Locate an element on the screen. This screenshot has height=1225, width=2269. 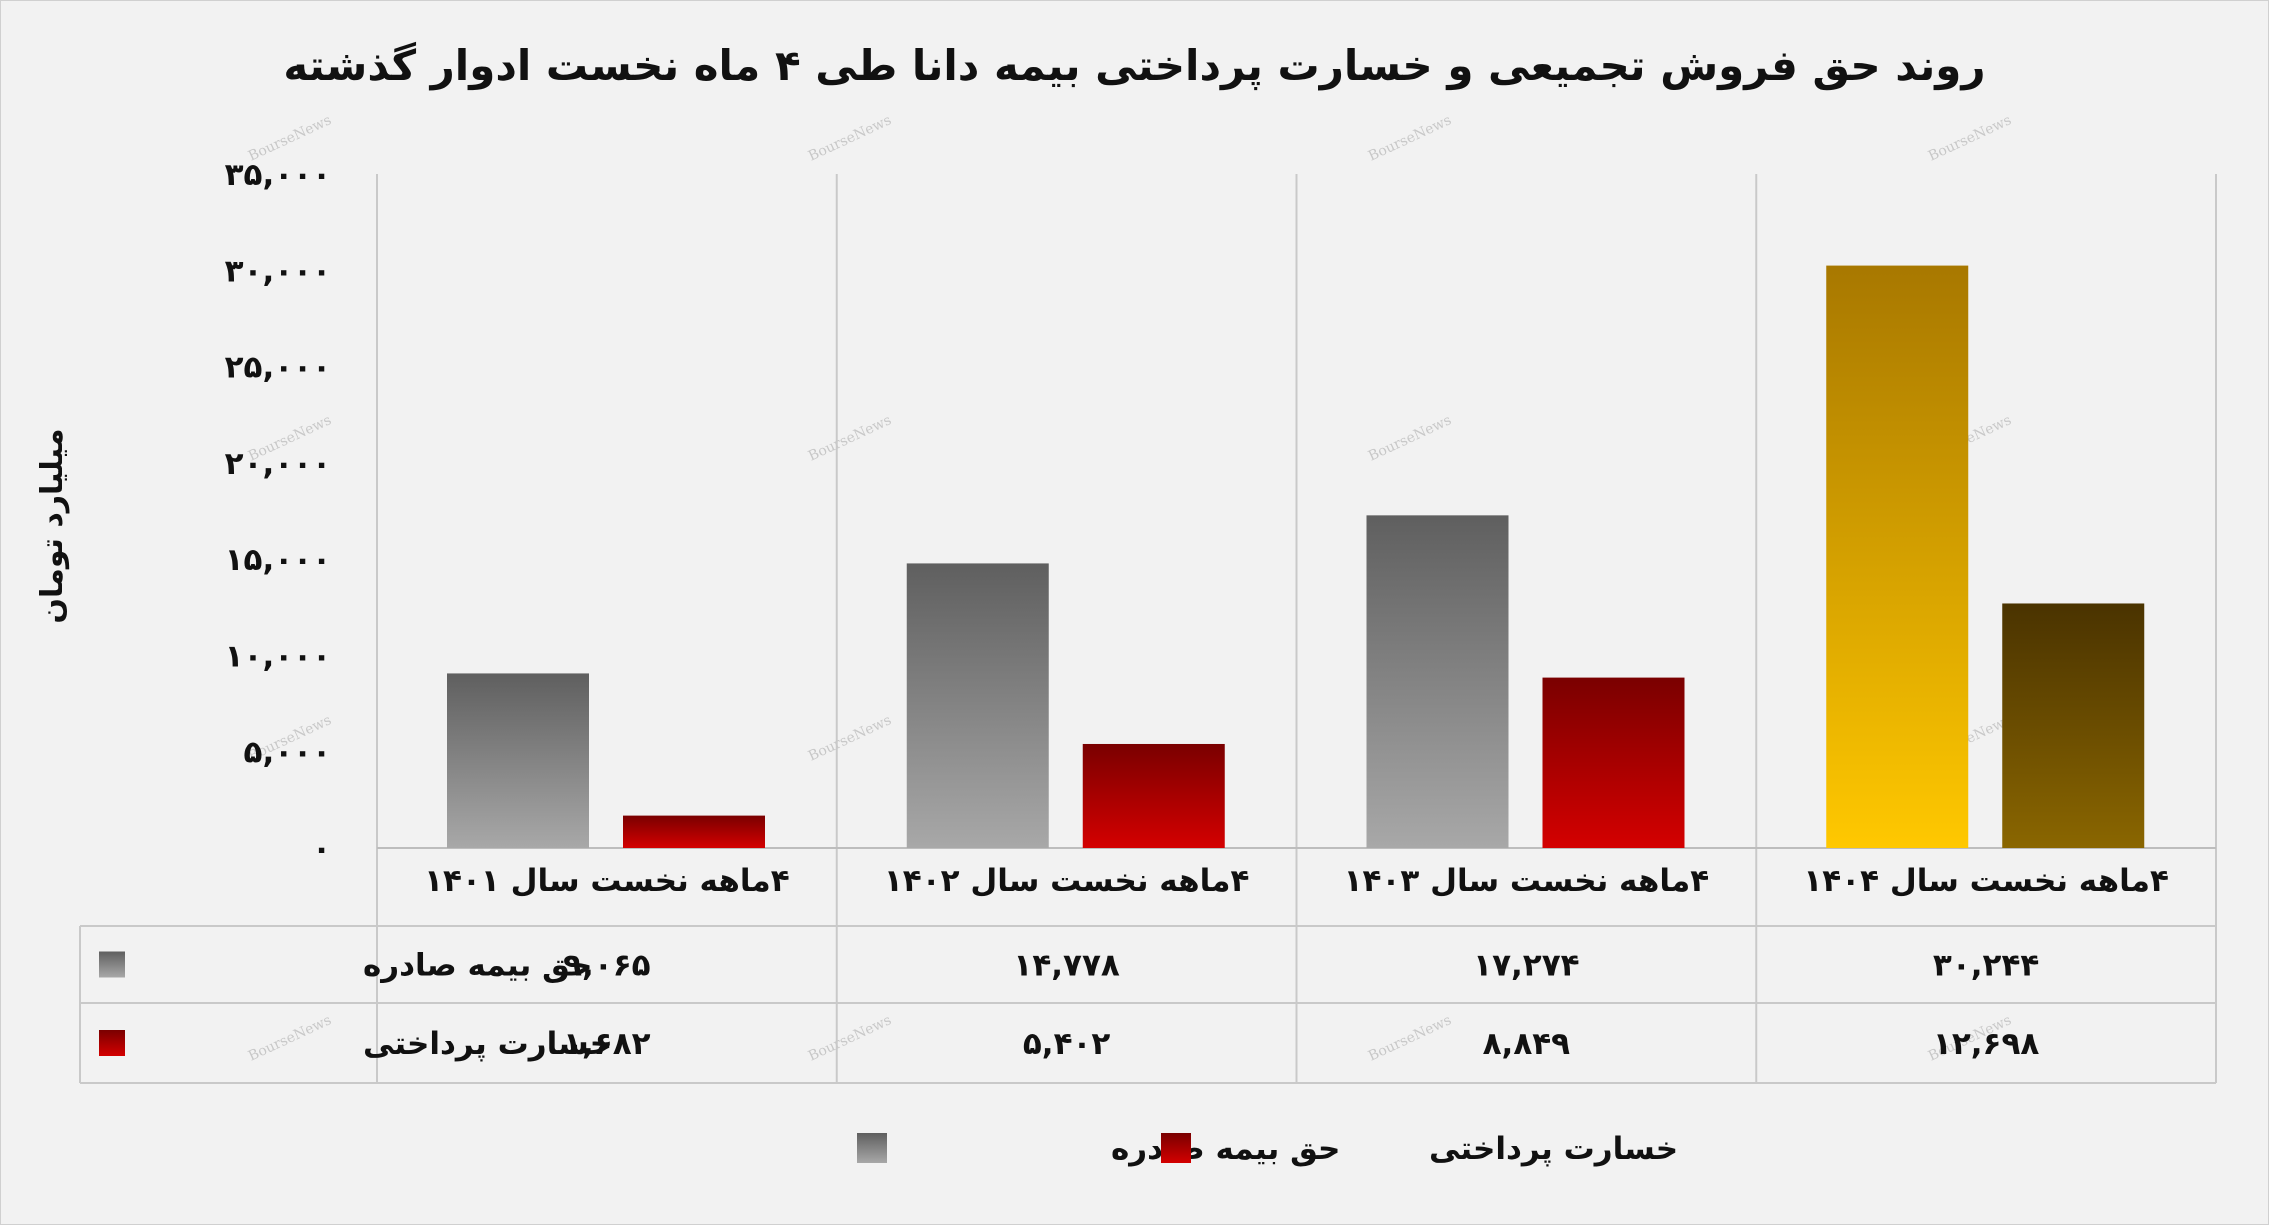
category-label: ۴ماهه نخست سال ۱۴۰۱ is located at coordinates (606, 881).